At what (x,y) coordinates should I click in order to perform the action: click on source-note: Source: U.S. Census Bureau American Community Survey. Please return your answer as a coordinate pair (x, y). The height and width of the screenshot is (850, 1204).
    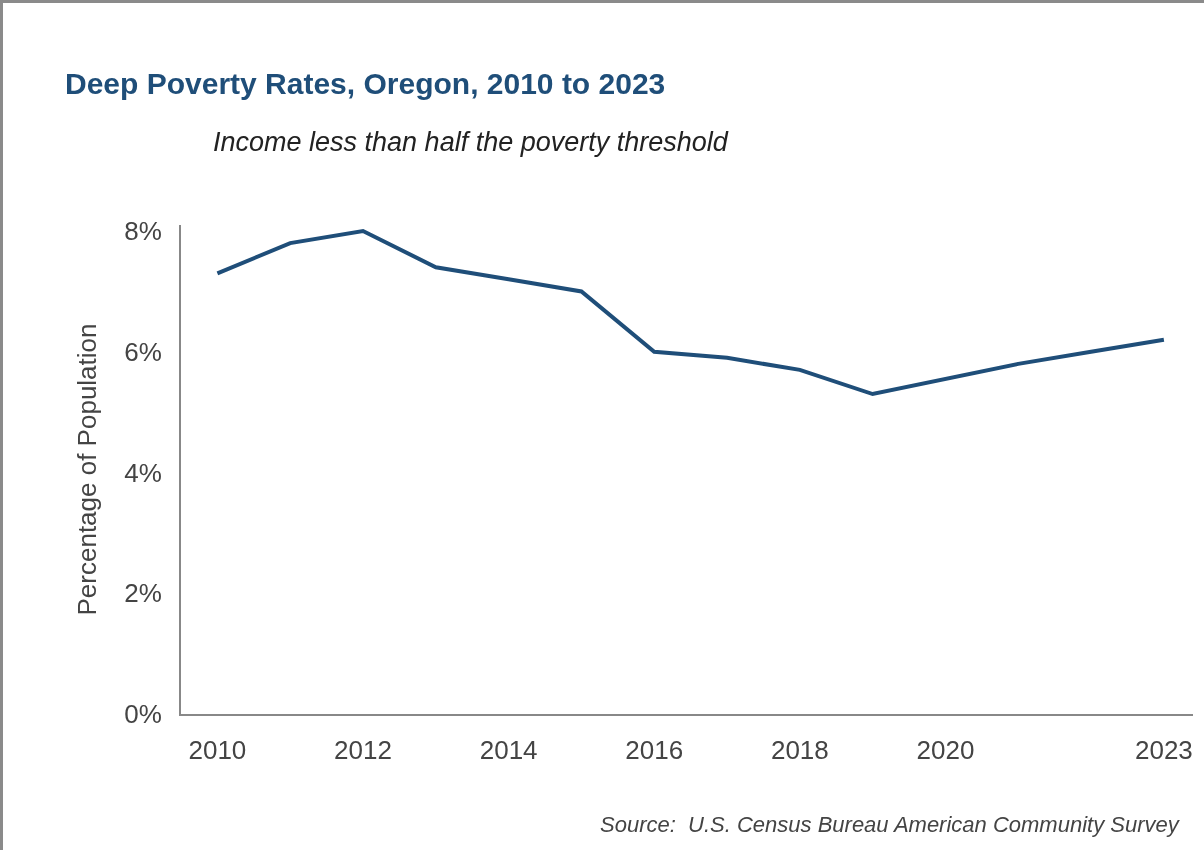
    Looking at the image, I should click on (890, 824).